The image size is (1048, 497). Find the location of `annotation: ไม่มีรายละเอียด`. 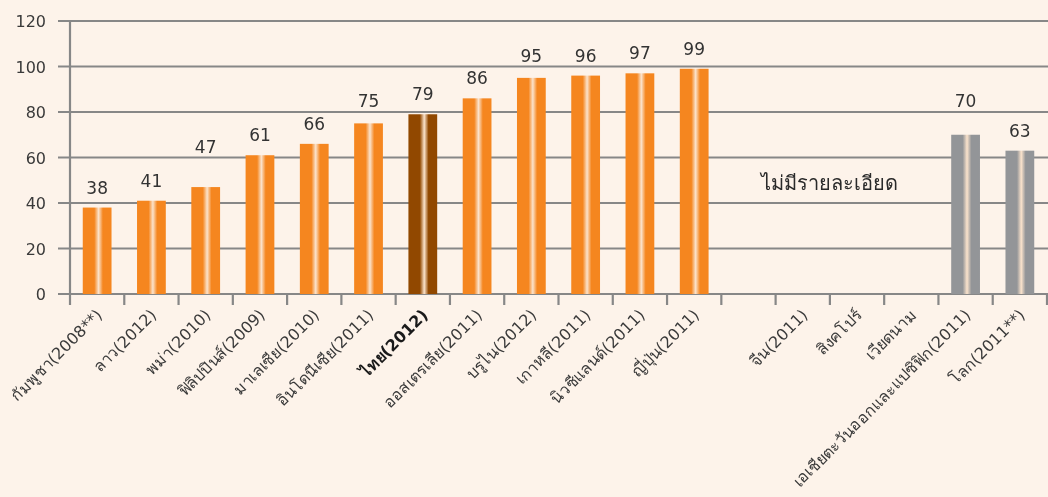

annotation: ไม่มีรายละเอียด is located at coordinates (829, 183).